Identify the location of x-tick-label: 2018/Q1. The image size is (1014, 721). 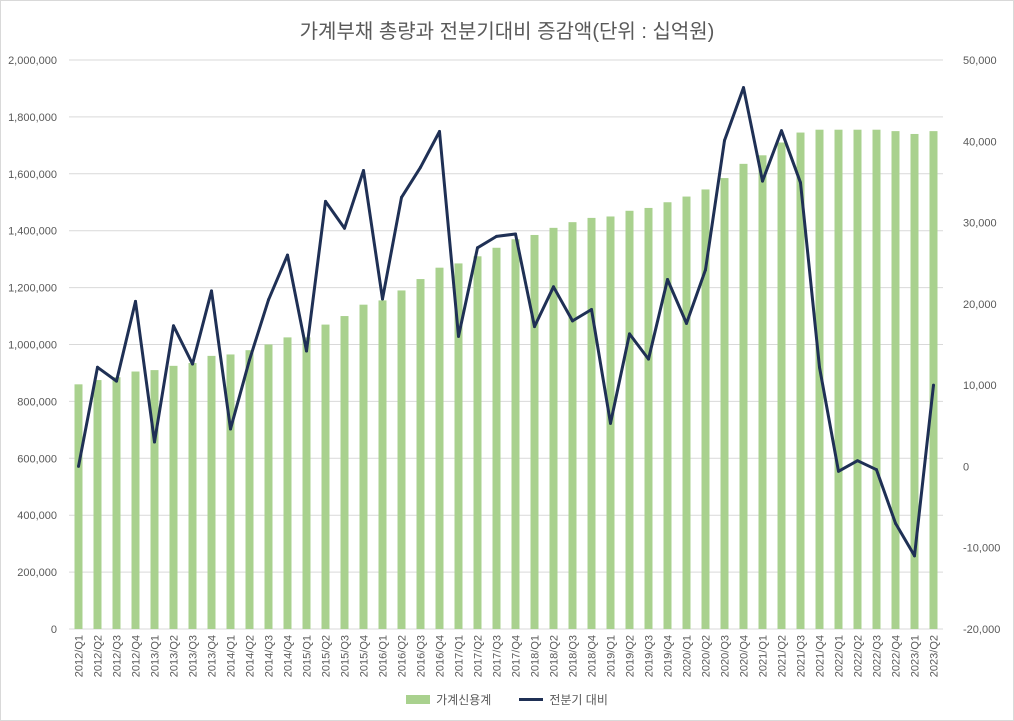
(536, 656).